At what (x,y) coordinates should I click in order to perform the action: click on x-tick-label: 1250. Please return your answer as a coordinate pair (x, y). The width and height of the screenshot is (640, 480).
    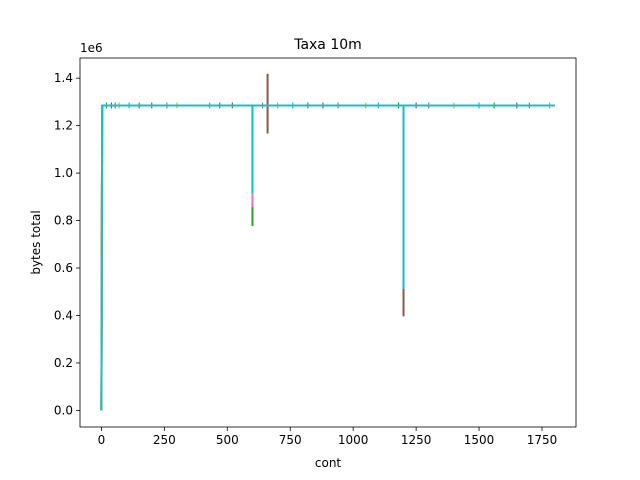
    Looking at the image, I should click on (416, 440).